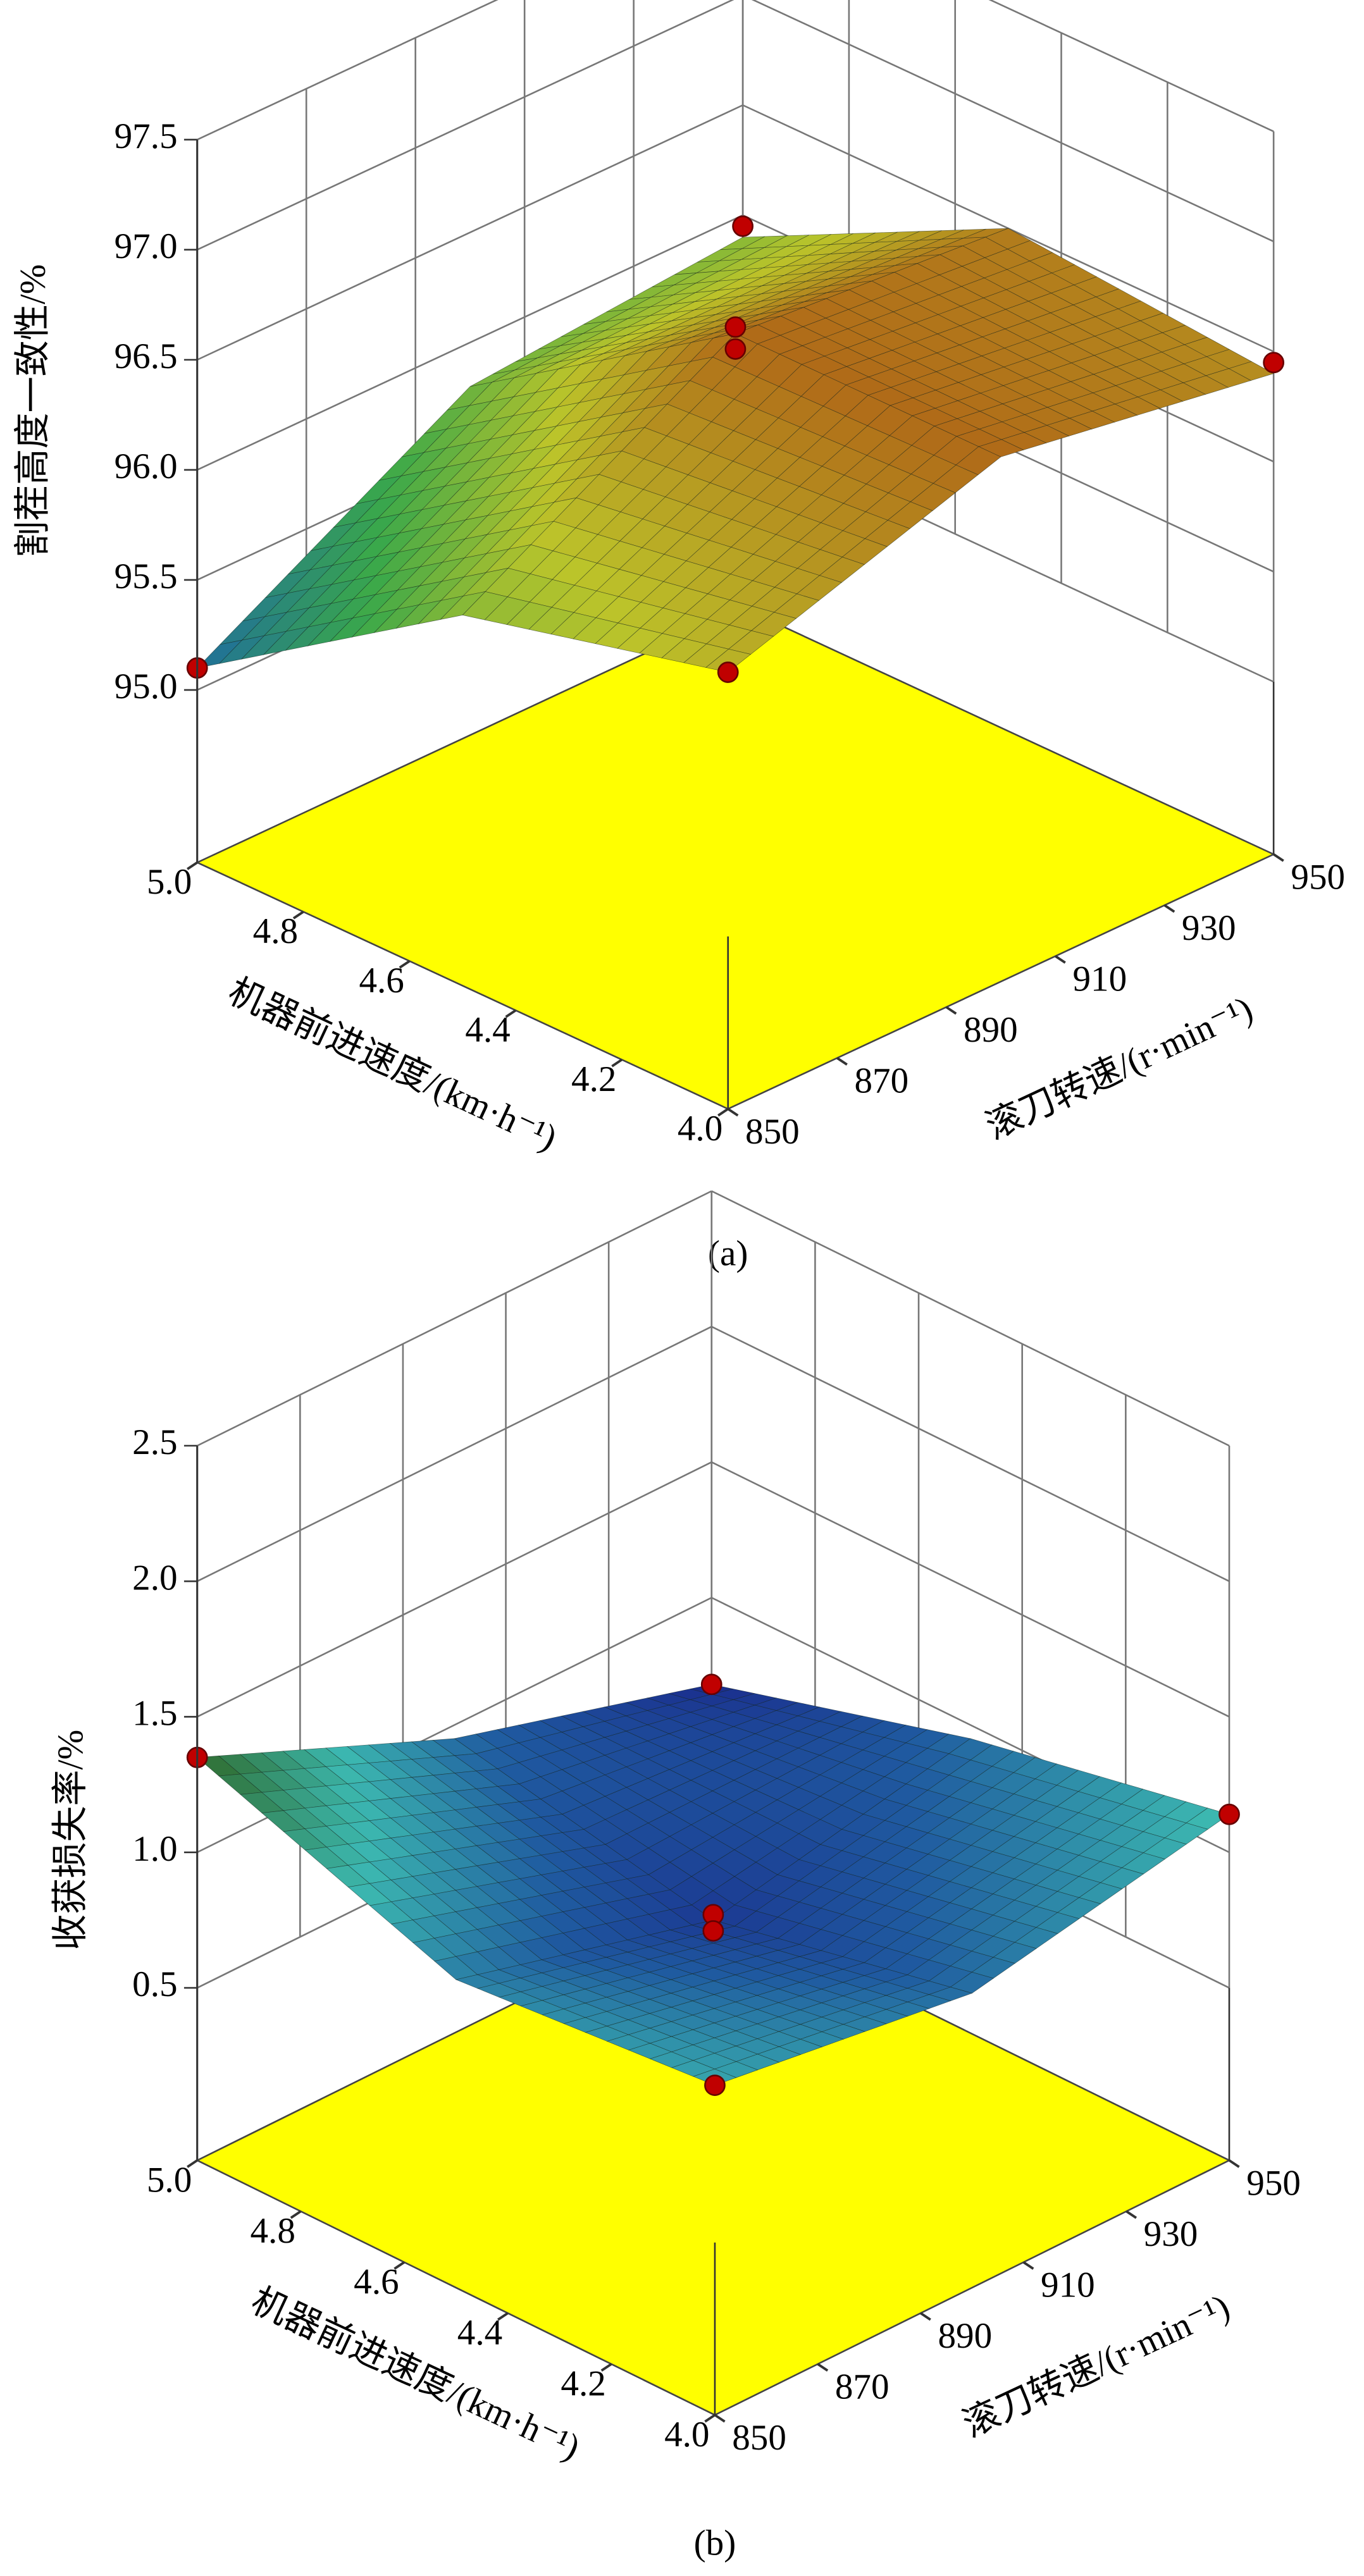 Image resolution: width=1364 pixels, height=2576 pixels. Describe the element at coordinates (154, 1984) in the screenshot. I see `z-tick-label: 0.5` at that location.